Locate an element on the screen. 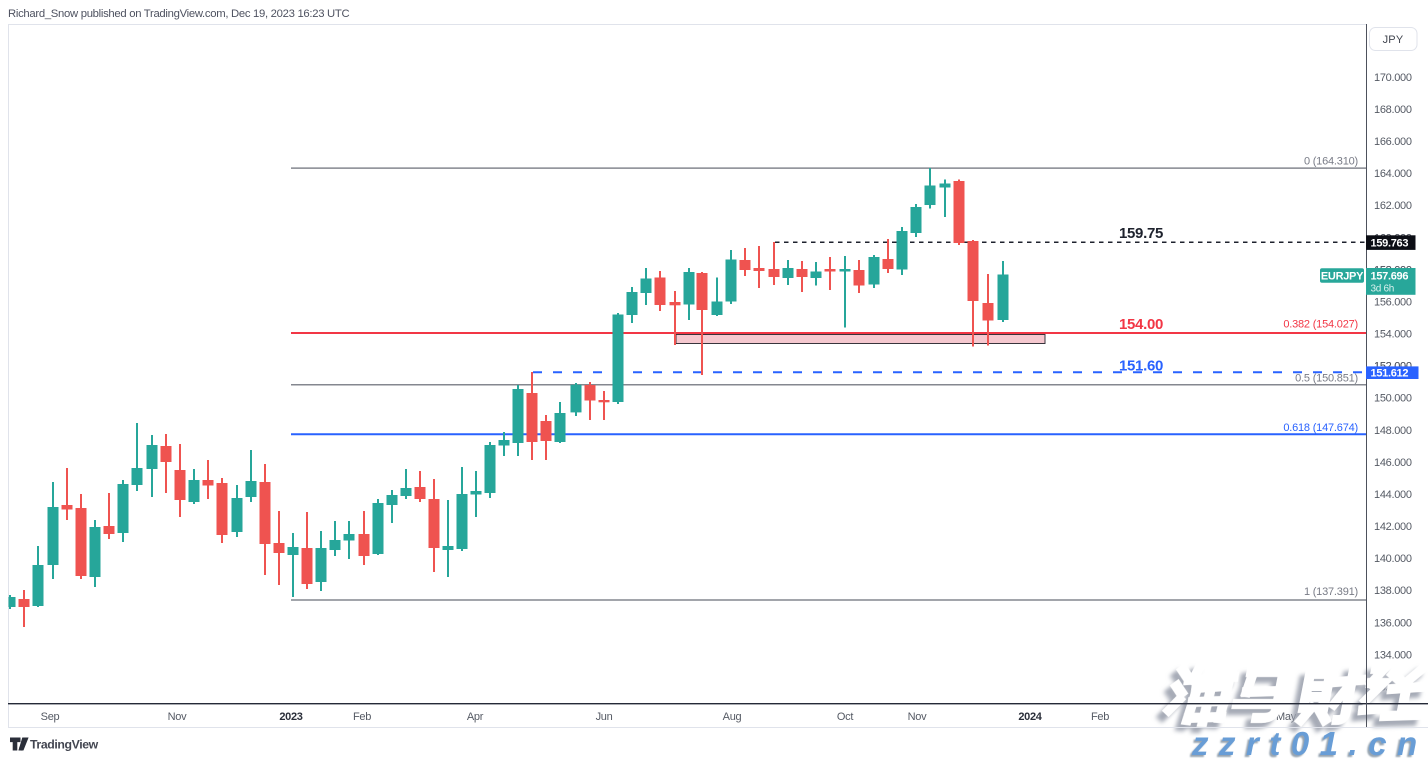  svg-text: 159.763 is located at coordinates (1390, 244).